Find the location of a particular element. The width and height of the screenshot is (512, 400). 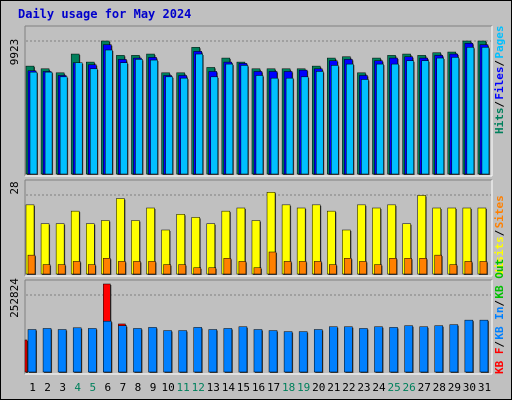

day-label-10: 10 is located at coordinates (167, 387).